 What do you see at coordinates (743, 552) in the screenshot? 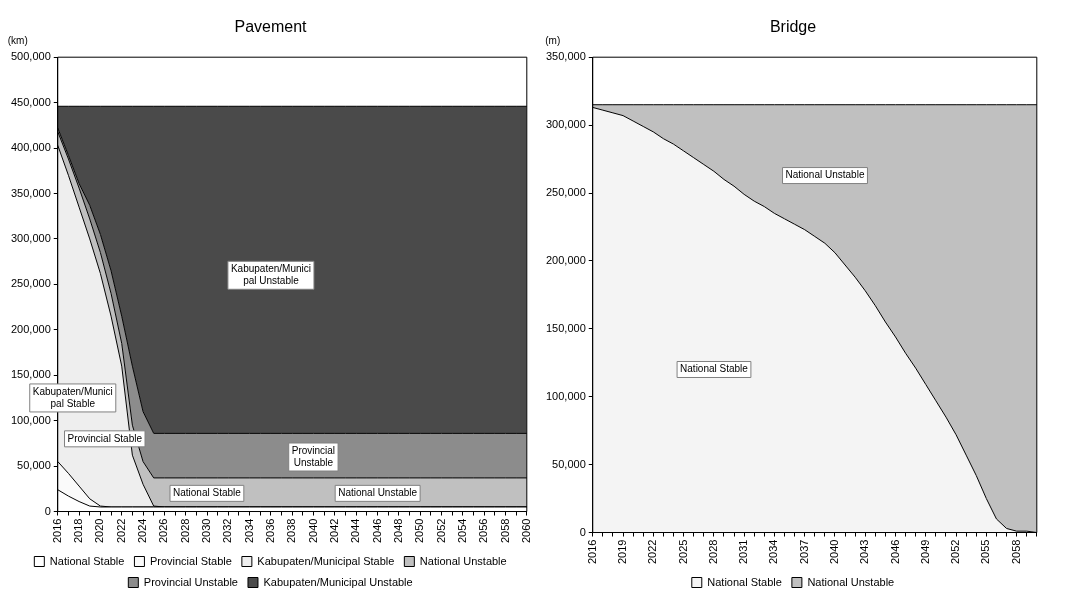
I see `x-tick-label: 2031` at bounding box center [743, 552].